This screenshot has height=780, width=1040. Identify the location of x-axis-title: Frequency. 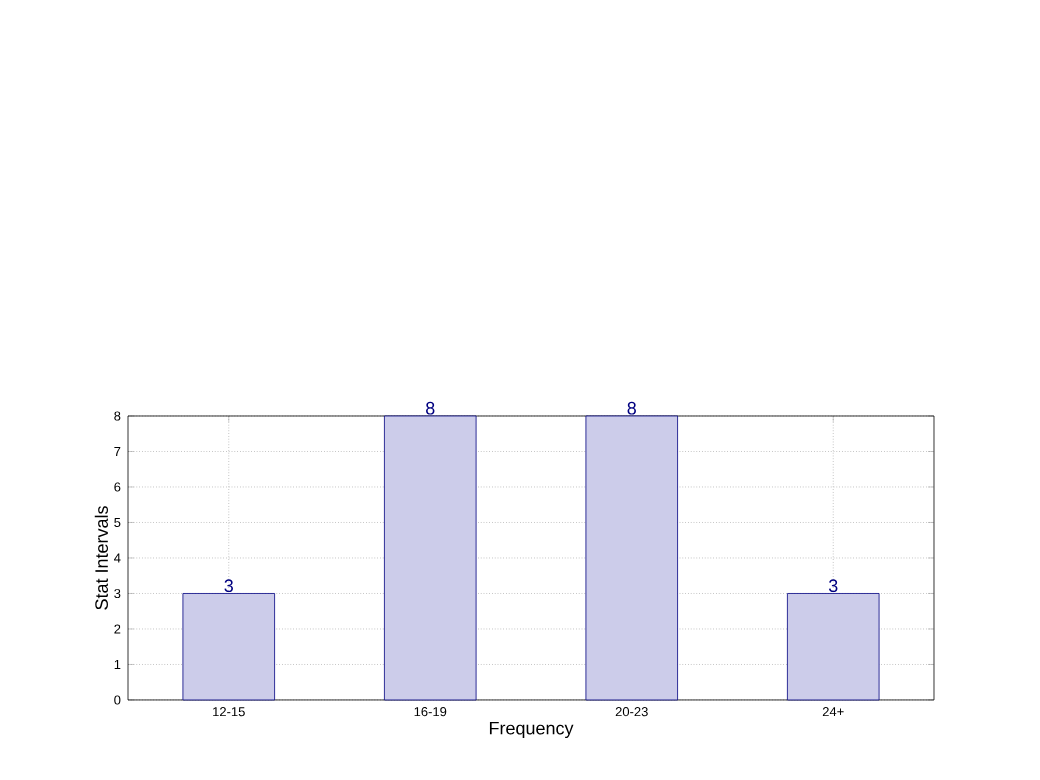
(531, 730).